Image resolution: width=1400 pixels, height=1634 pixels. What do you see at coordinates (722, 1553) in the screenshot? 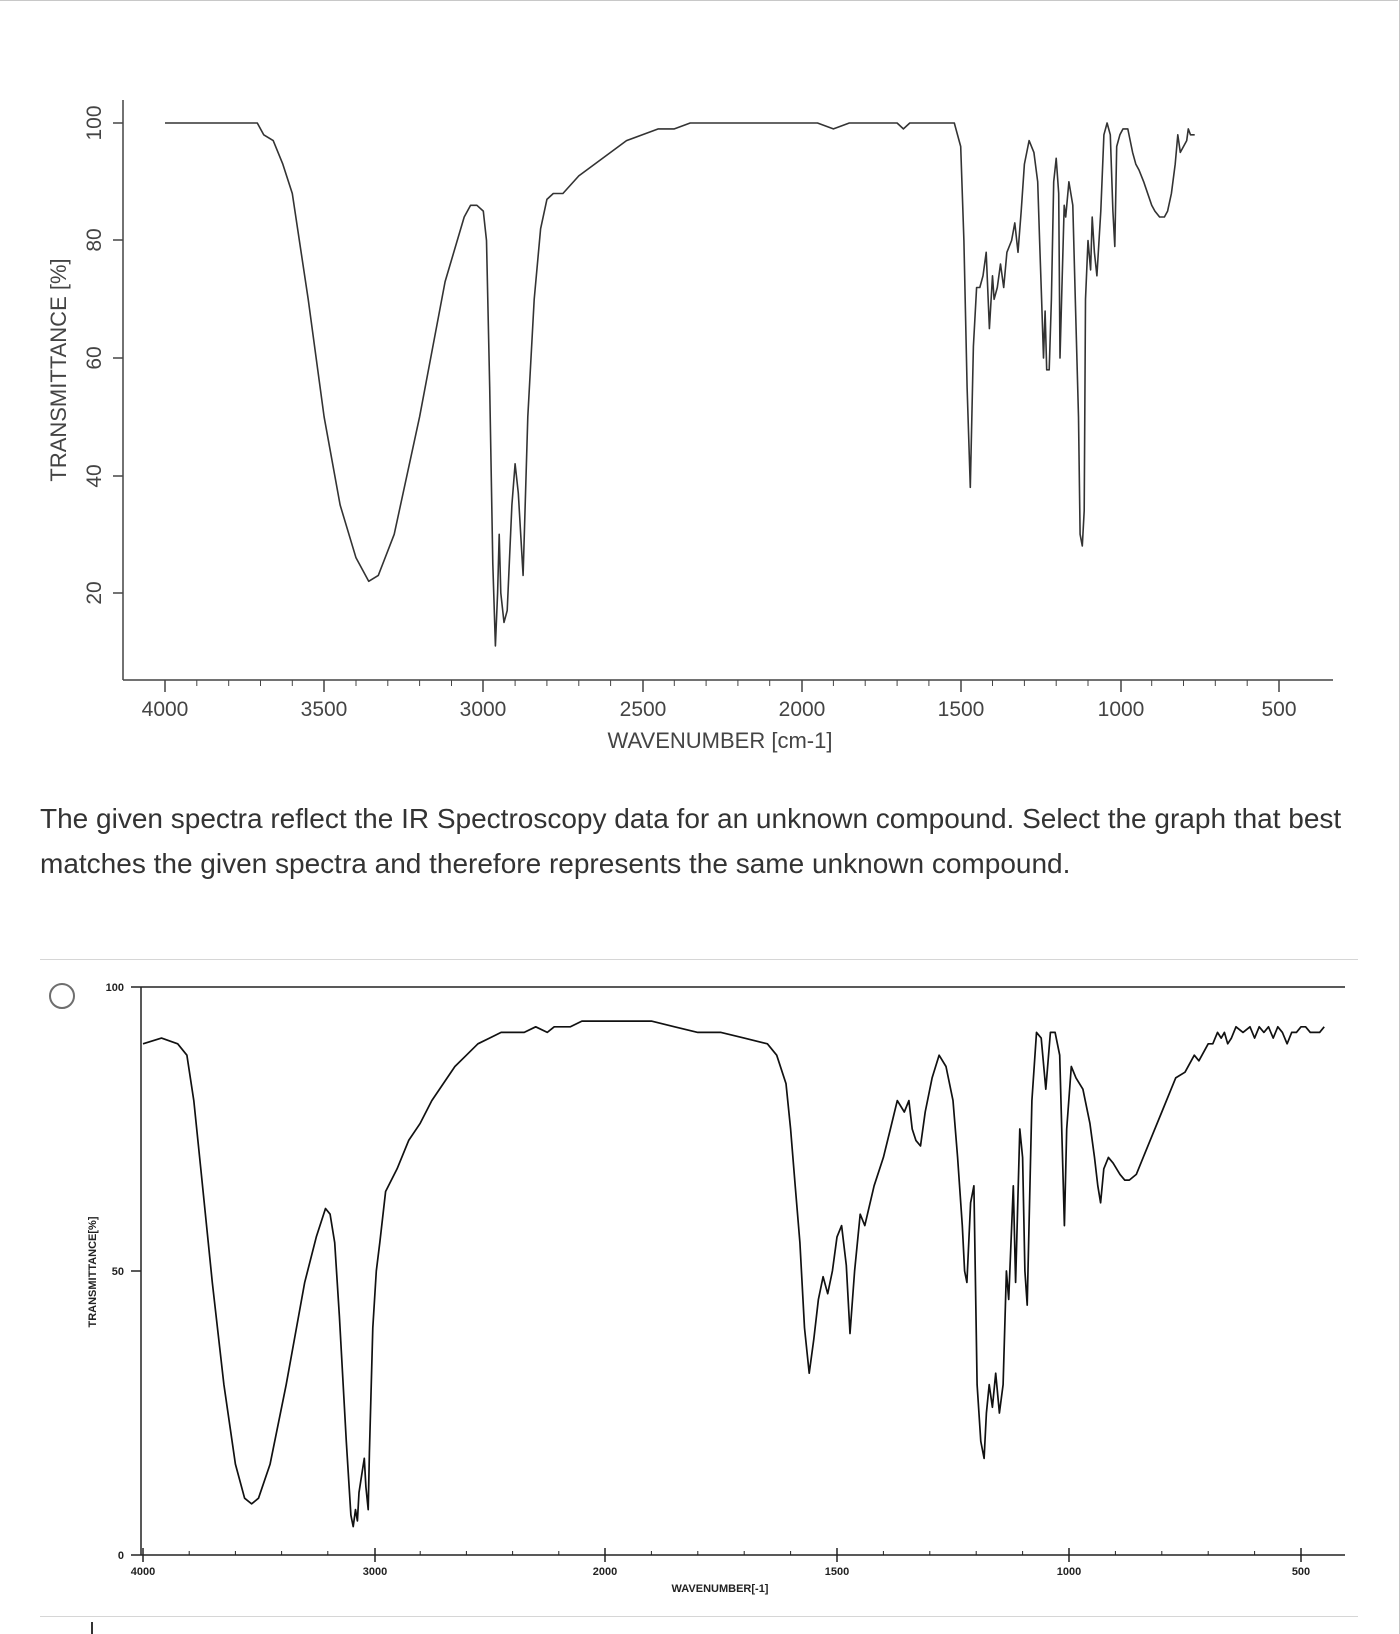
I see `option-a-minor-ticks` at bounding box center [722, 1553].